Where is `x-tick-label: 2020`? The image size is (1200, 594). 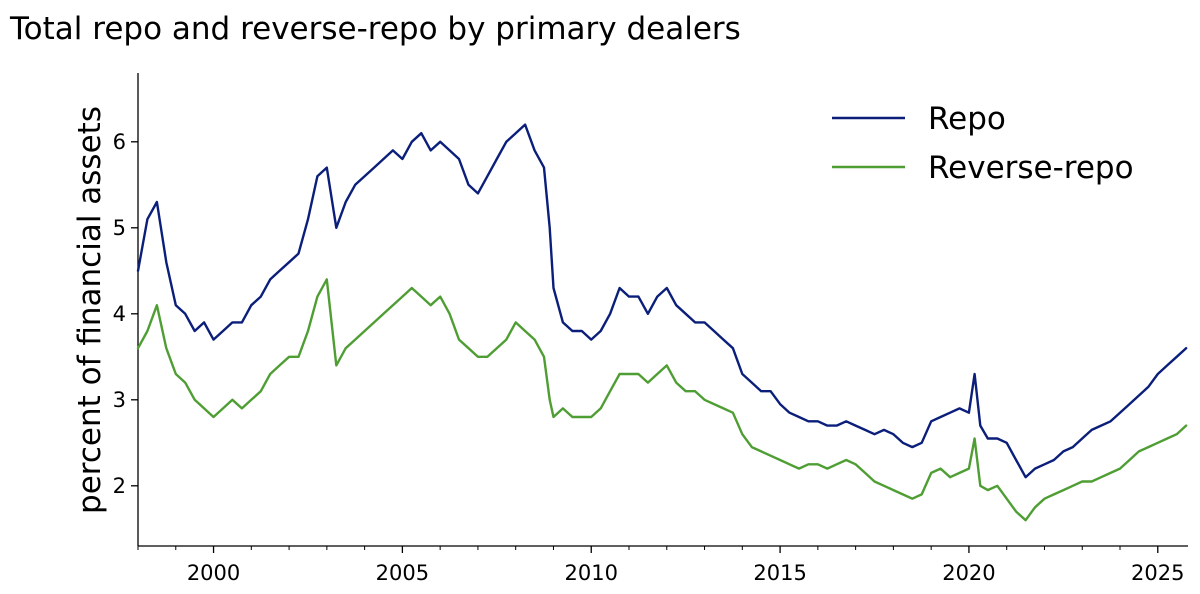 x-tick-label: 2020 is located at coordinates (968, 573).